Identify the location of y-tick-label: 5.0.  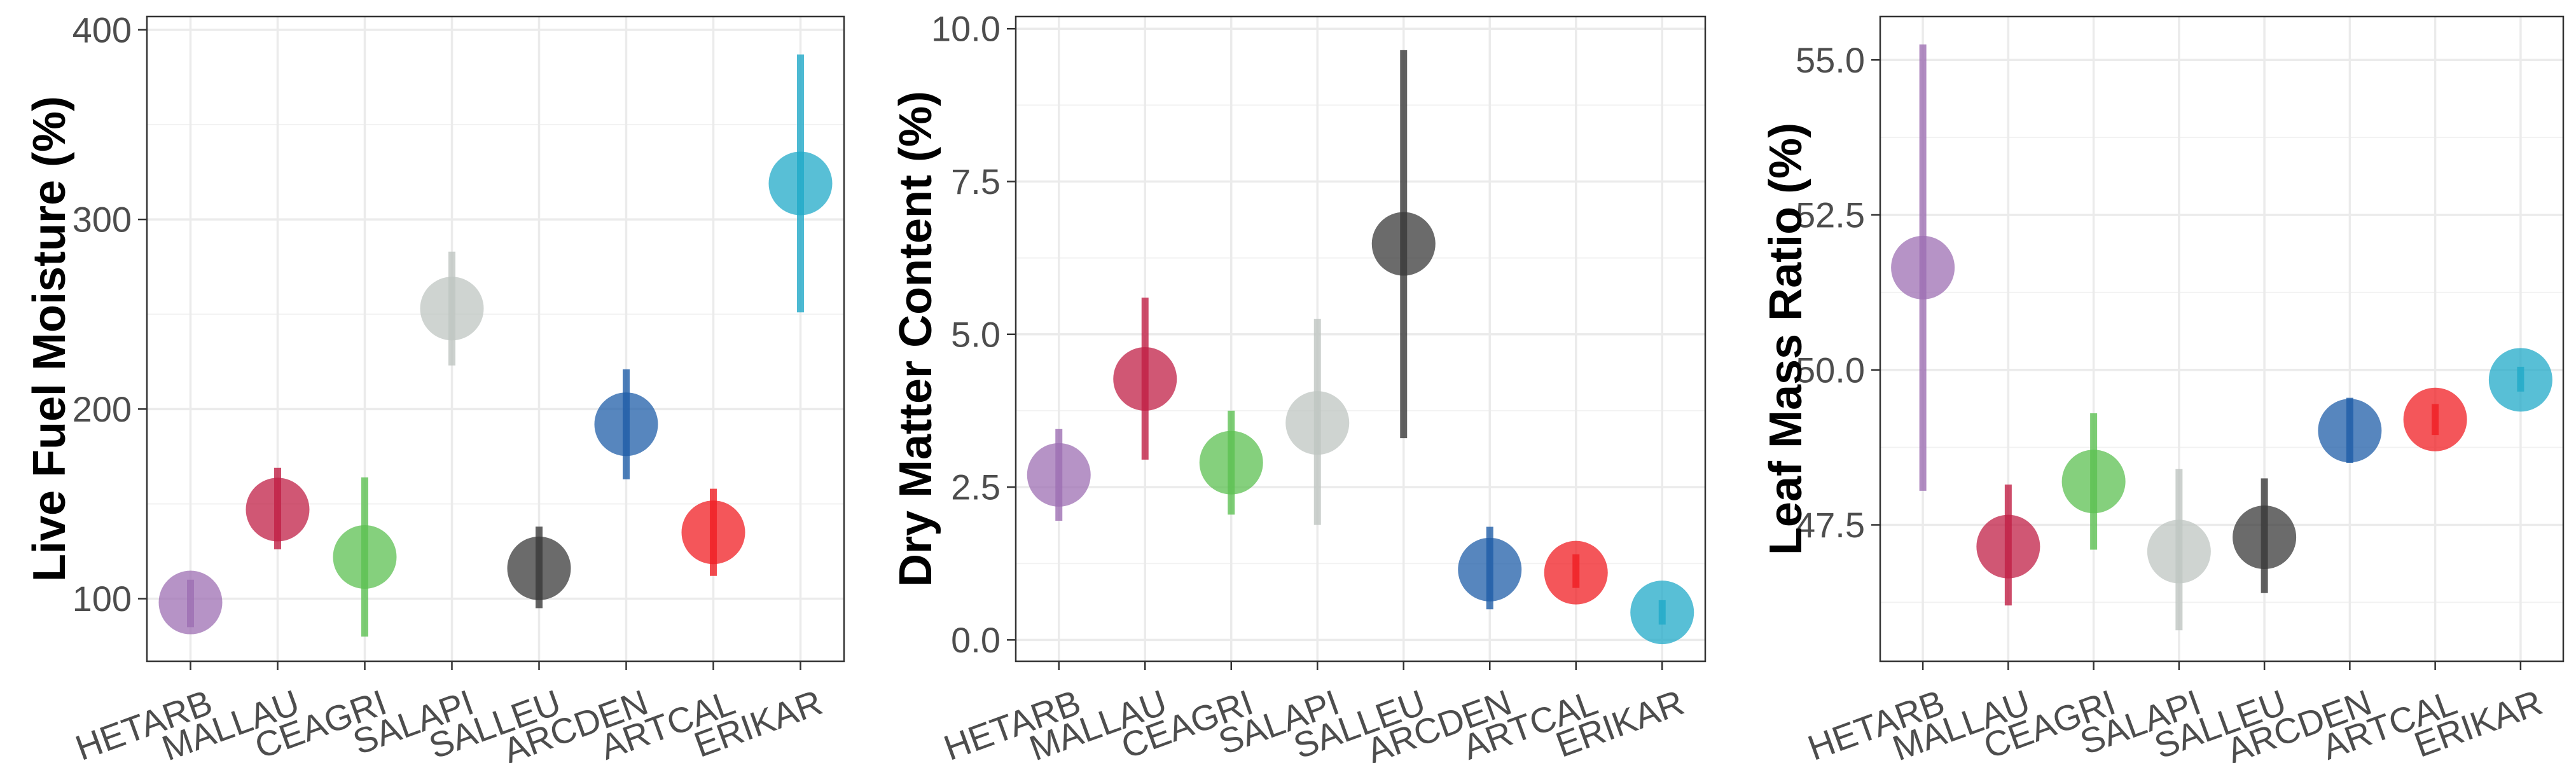
(976, 334).